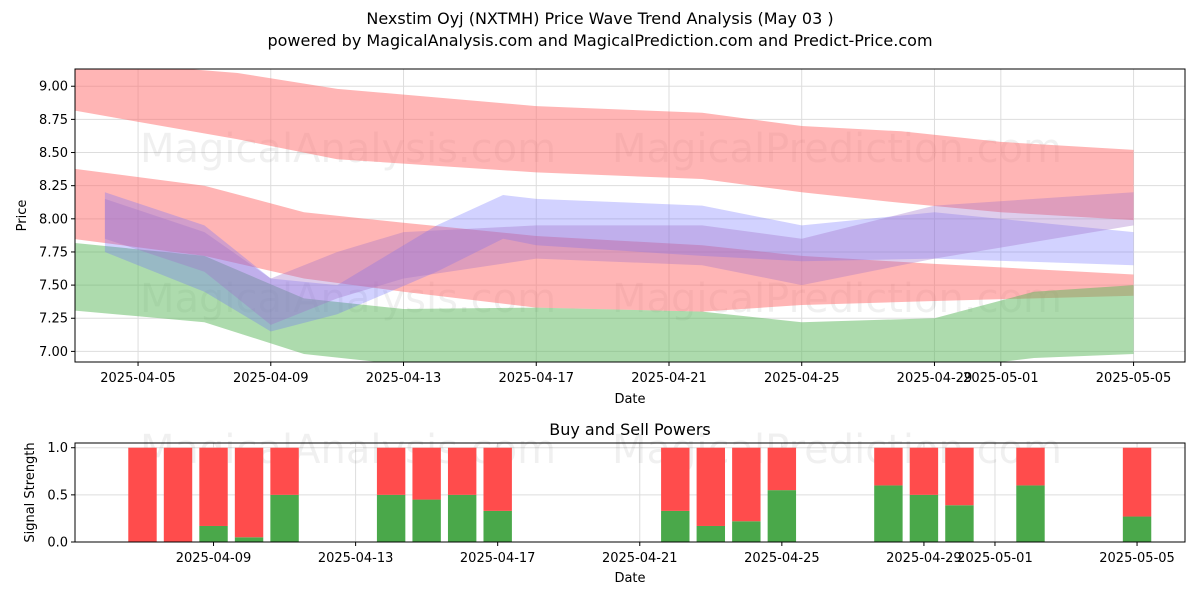  What do you see at coordinates (57, 448) in the screenshot?
I see `y-tick-label: 1.0` at bounding box center [57, 448].